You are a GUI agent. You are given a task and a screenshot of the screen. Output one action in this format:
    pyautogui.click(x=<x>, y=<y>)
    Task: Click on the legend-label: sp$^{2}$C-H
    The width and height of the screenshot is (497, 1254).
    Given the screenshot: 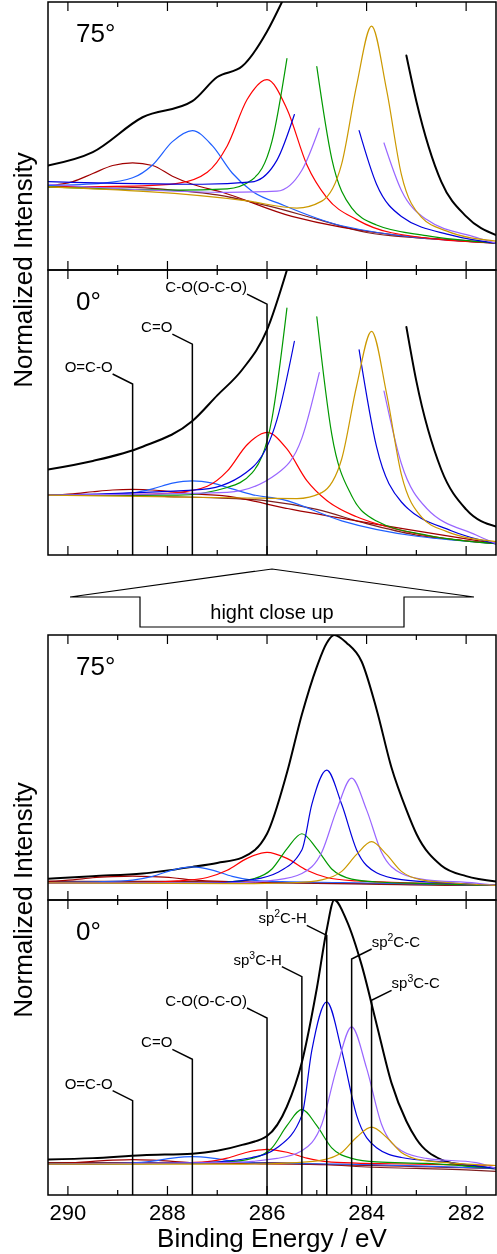 What is the action you would take?
    pyautogui.click(x=282, y=917)
    